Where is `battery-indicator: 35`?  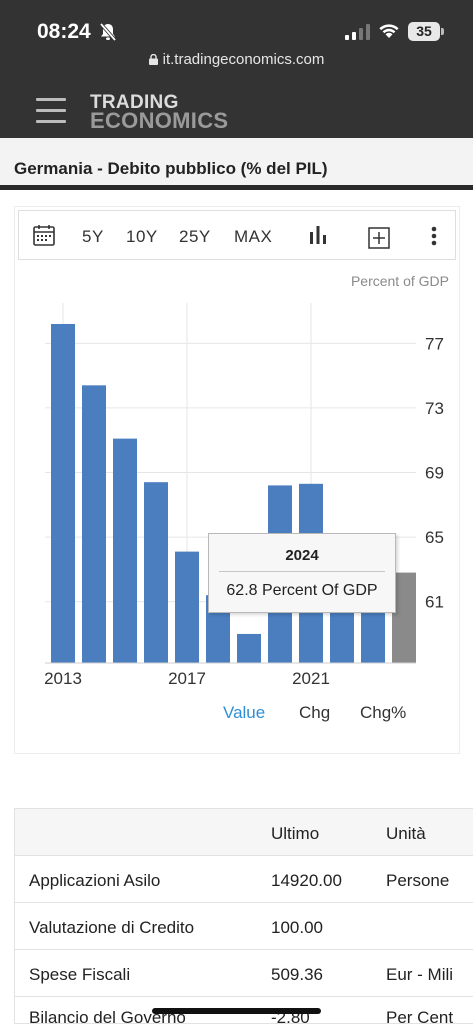
battery-indicator: 35 is located at coordinates (424, 31).